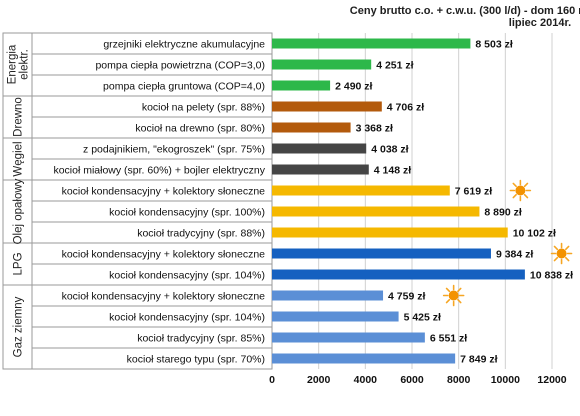 This screenshot has width=580, height=416. What do you see at coordinates (374, 129) in the screenshot?
I see `value-label: 3 368 zł` at bounding box center [374, 129].